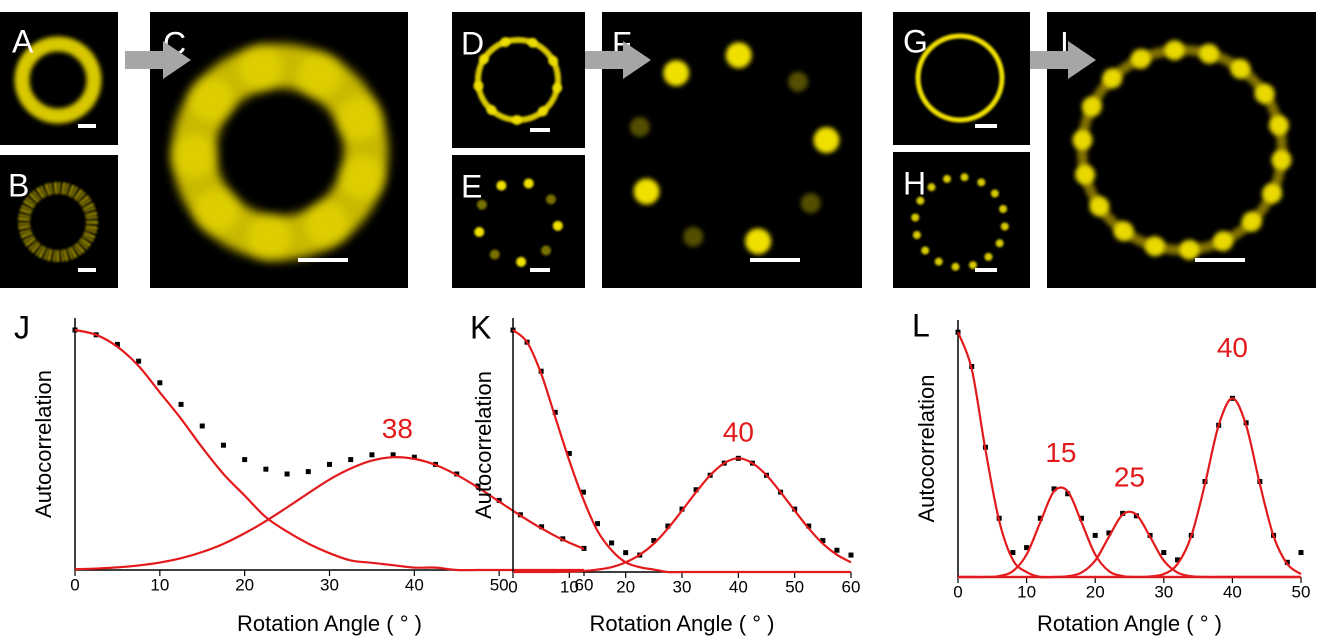  What do you see at coordinates (480, 327) in the screenshot?
I see `chart-label: K` at bounding box center [480, 327].